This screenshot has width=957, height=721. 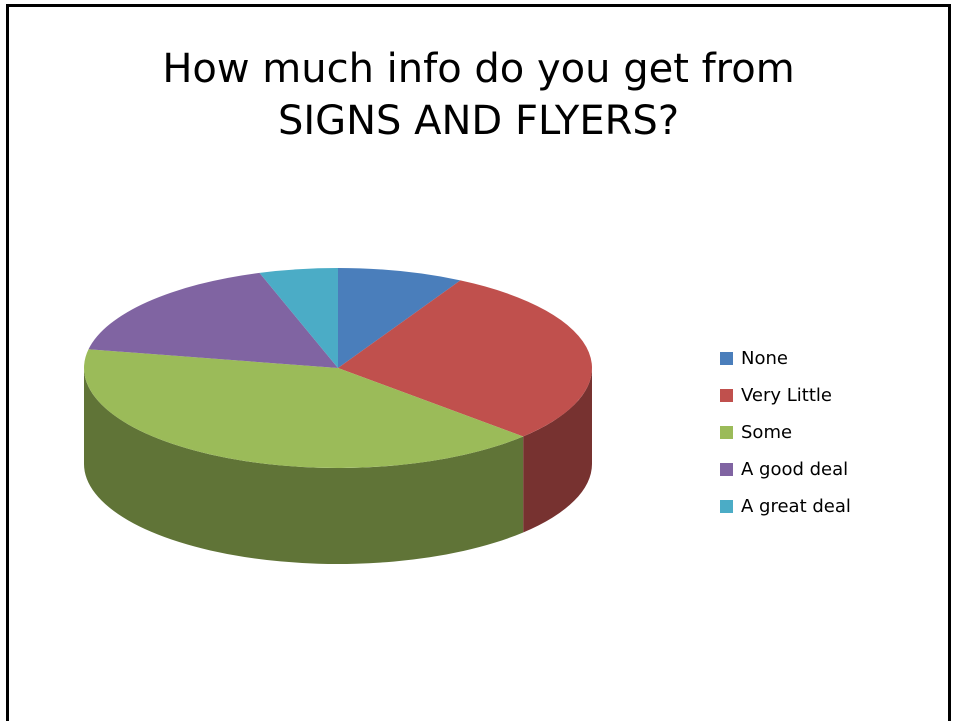 I want to click on legend-swatch-some, so click(x=726, y=432).